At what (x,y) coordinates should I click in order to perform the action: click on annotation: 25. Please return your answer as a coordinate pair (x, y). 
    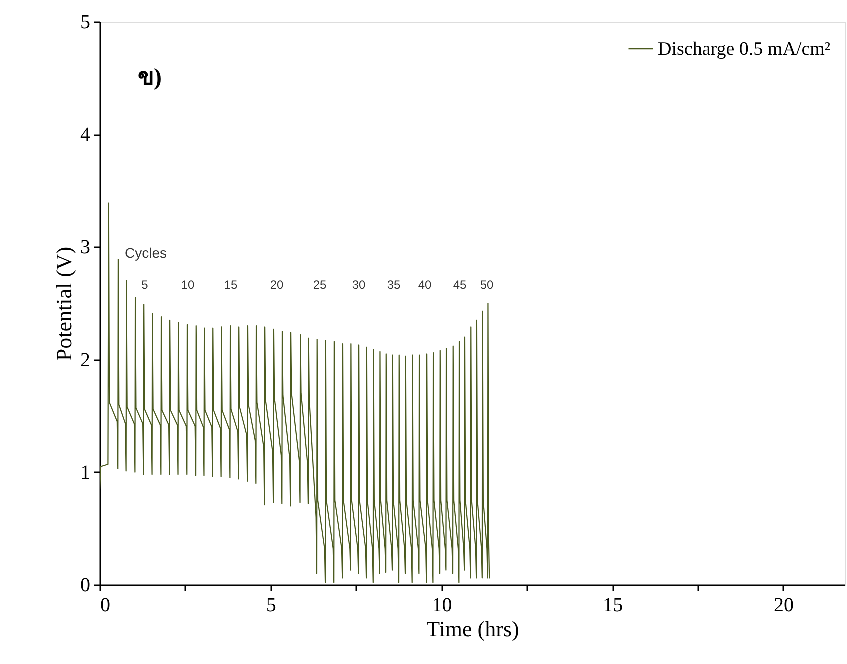
    Looking at the image, I should click on (320, 285).